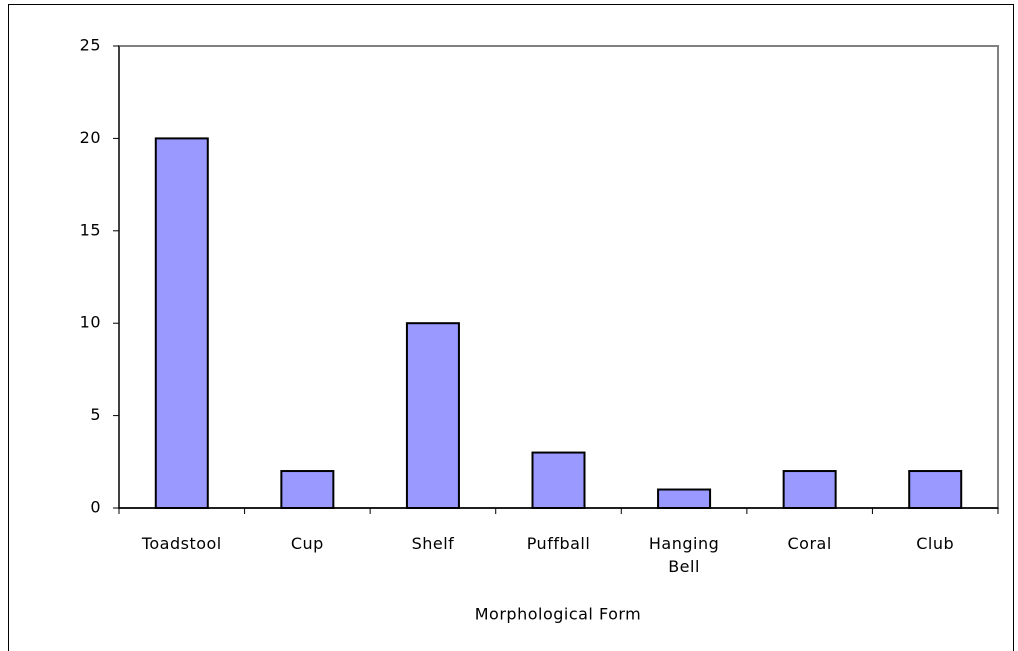  Describe the element at coordinates (433, 543) in the screenshot. I see `x-tick-label: Shelf` at that location.